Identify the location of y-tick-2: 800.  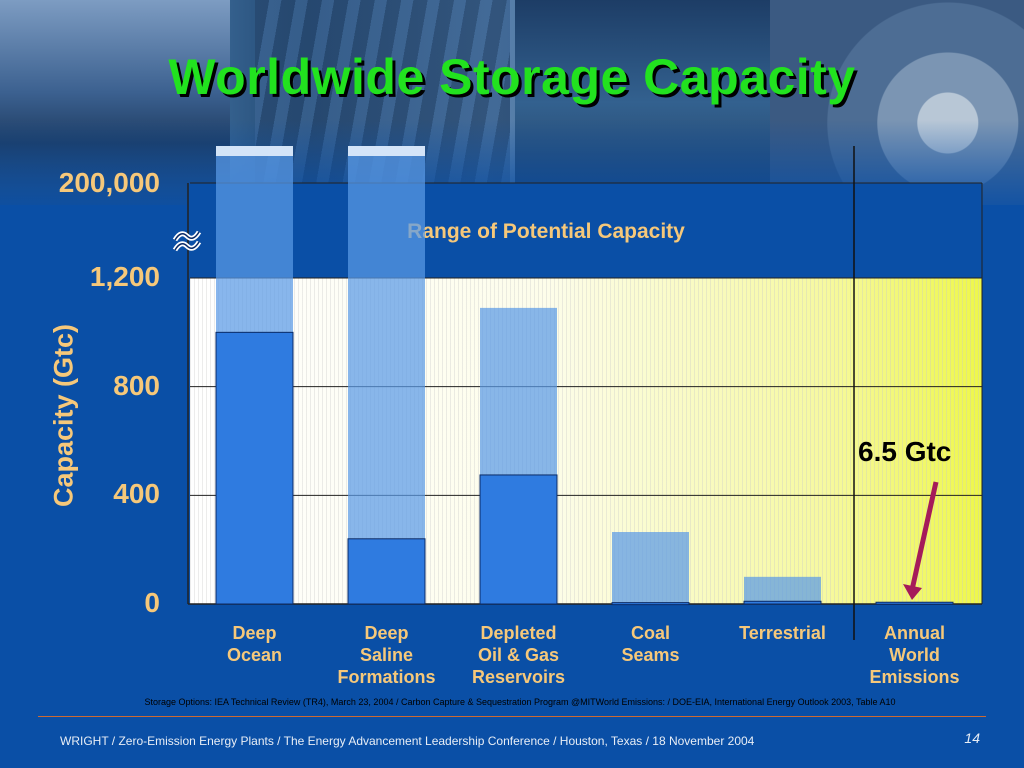
(136, 385).